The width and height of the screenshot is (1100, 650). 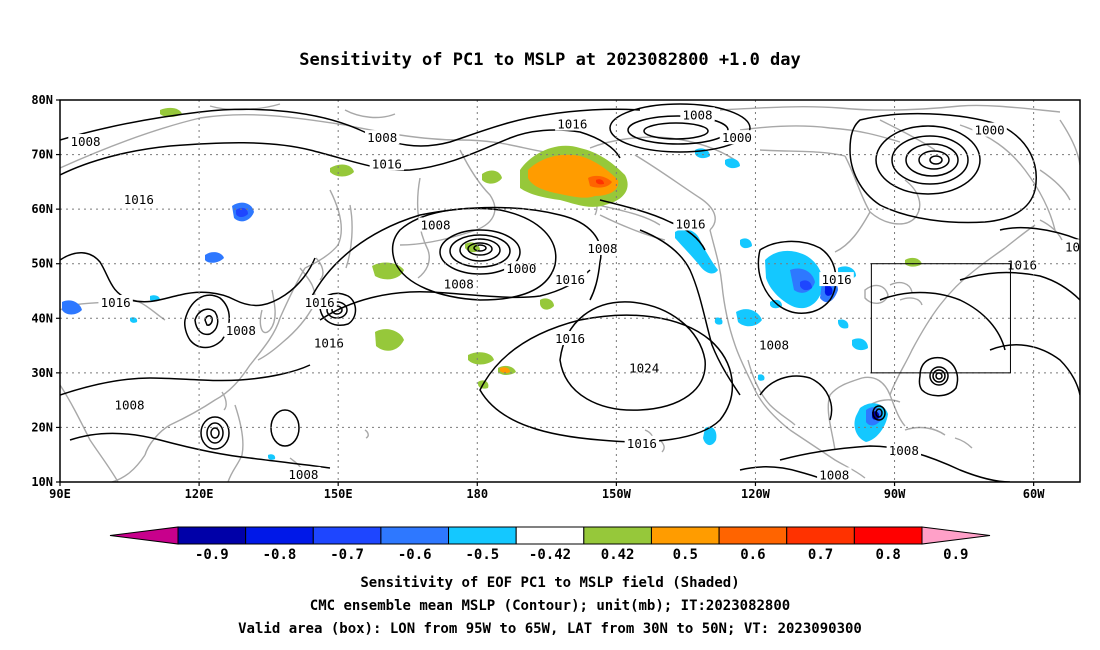 I want to click on colorbar-label: -0.9, so click(x=212, y=555).